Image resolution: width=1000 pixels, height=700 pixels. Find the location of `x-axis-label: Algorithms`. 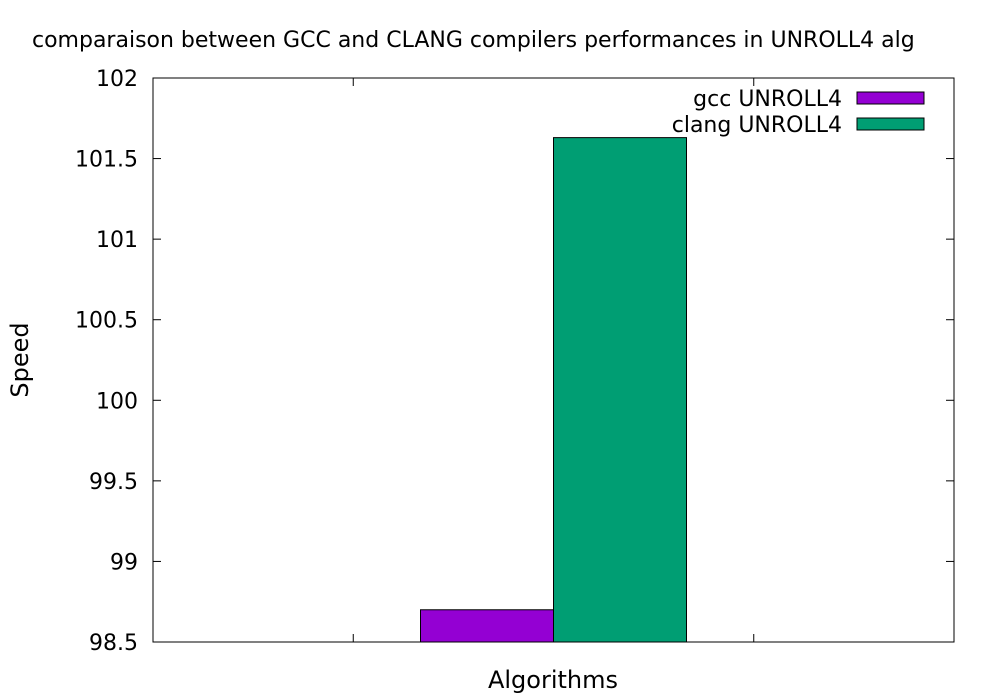

x-axis-label: Algorithms is located at coordinates (553, 680).